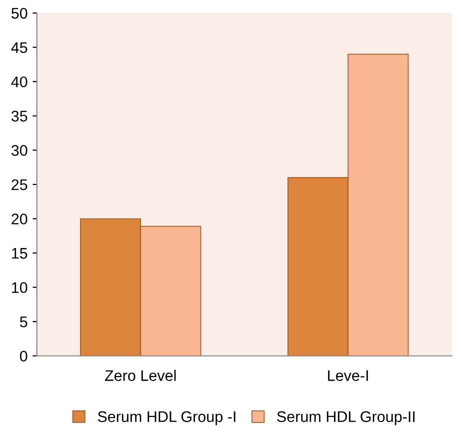 The width and height of the screenshot is (461, 434). What do you see at coordinates (24, 356) in the screenshot?
I see `y-tick-label: 0` at bounding box center [24, 356].